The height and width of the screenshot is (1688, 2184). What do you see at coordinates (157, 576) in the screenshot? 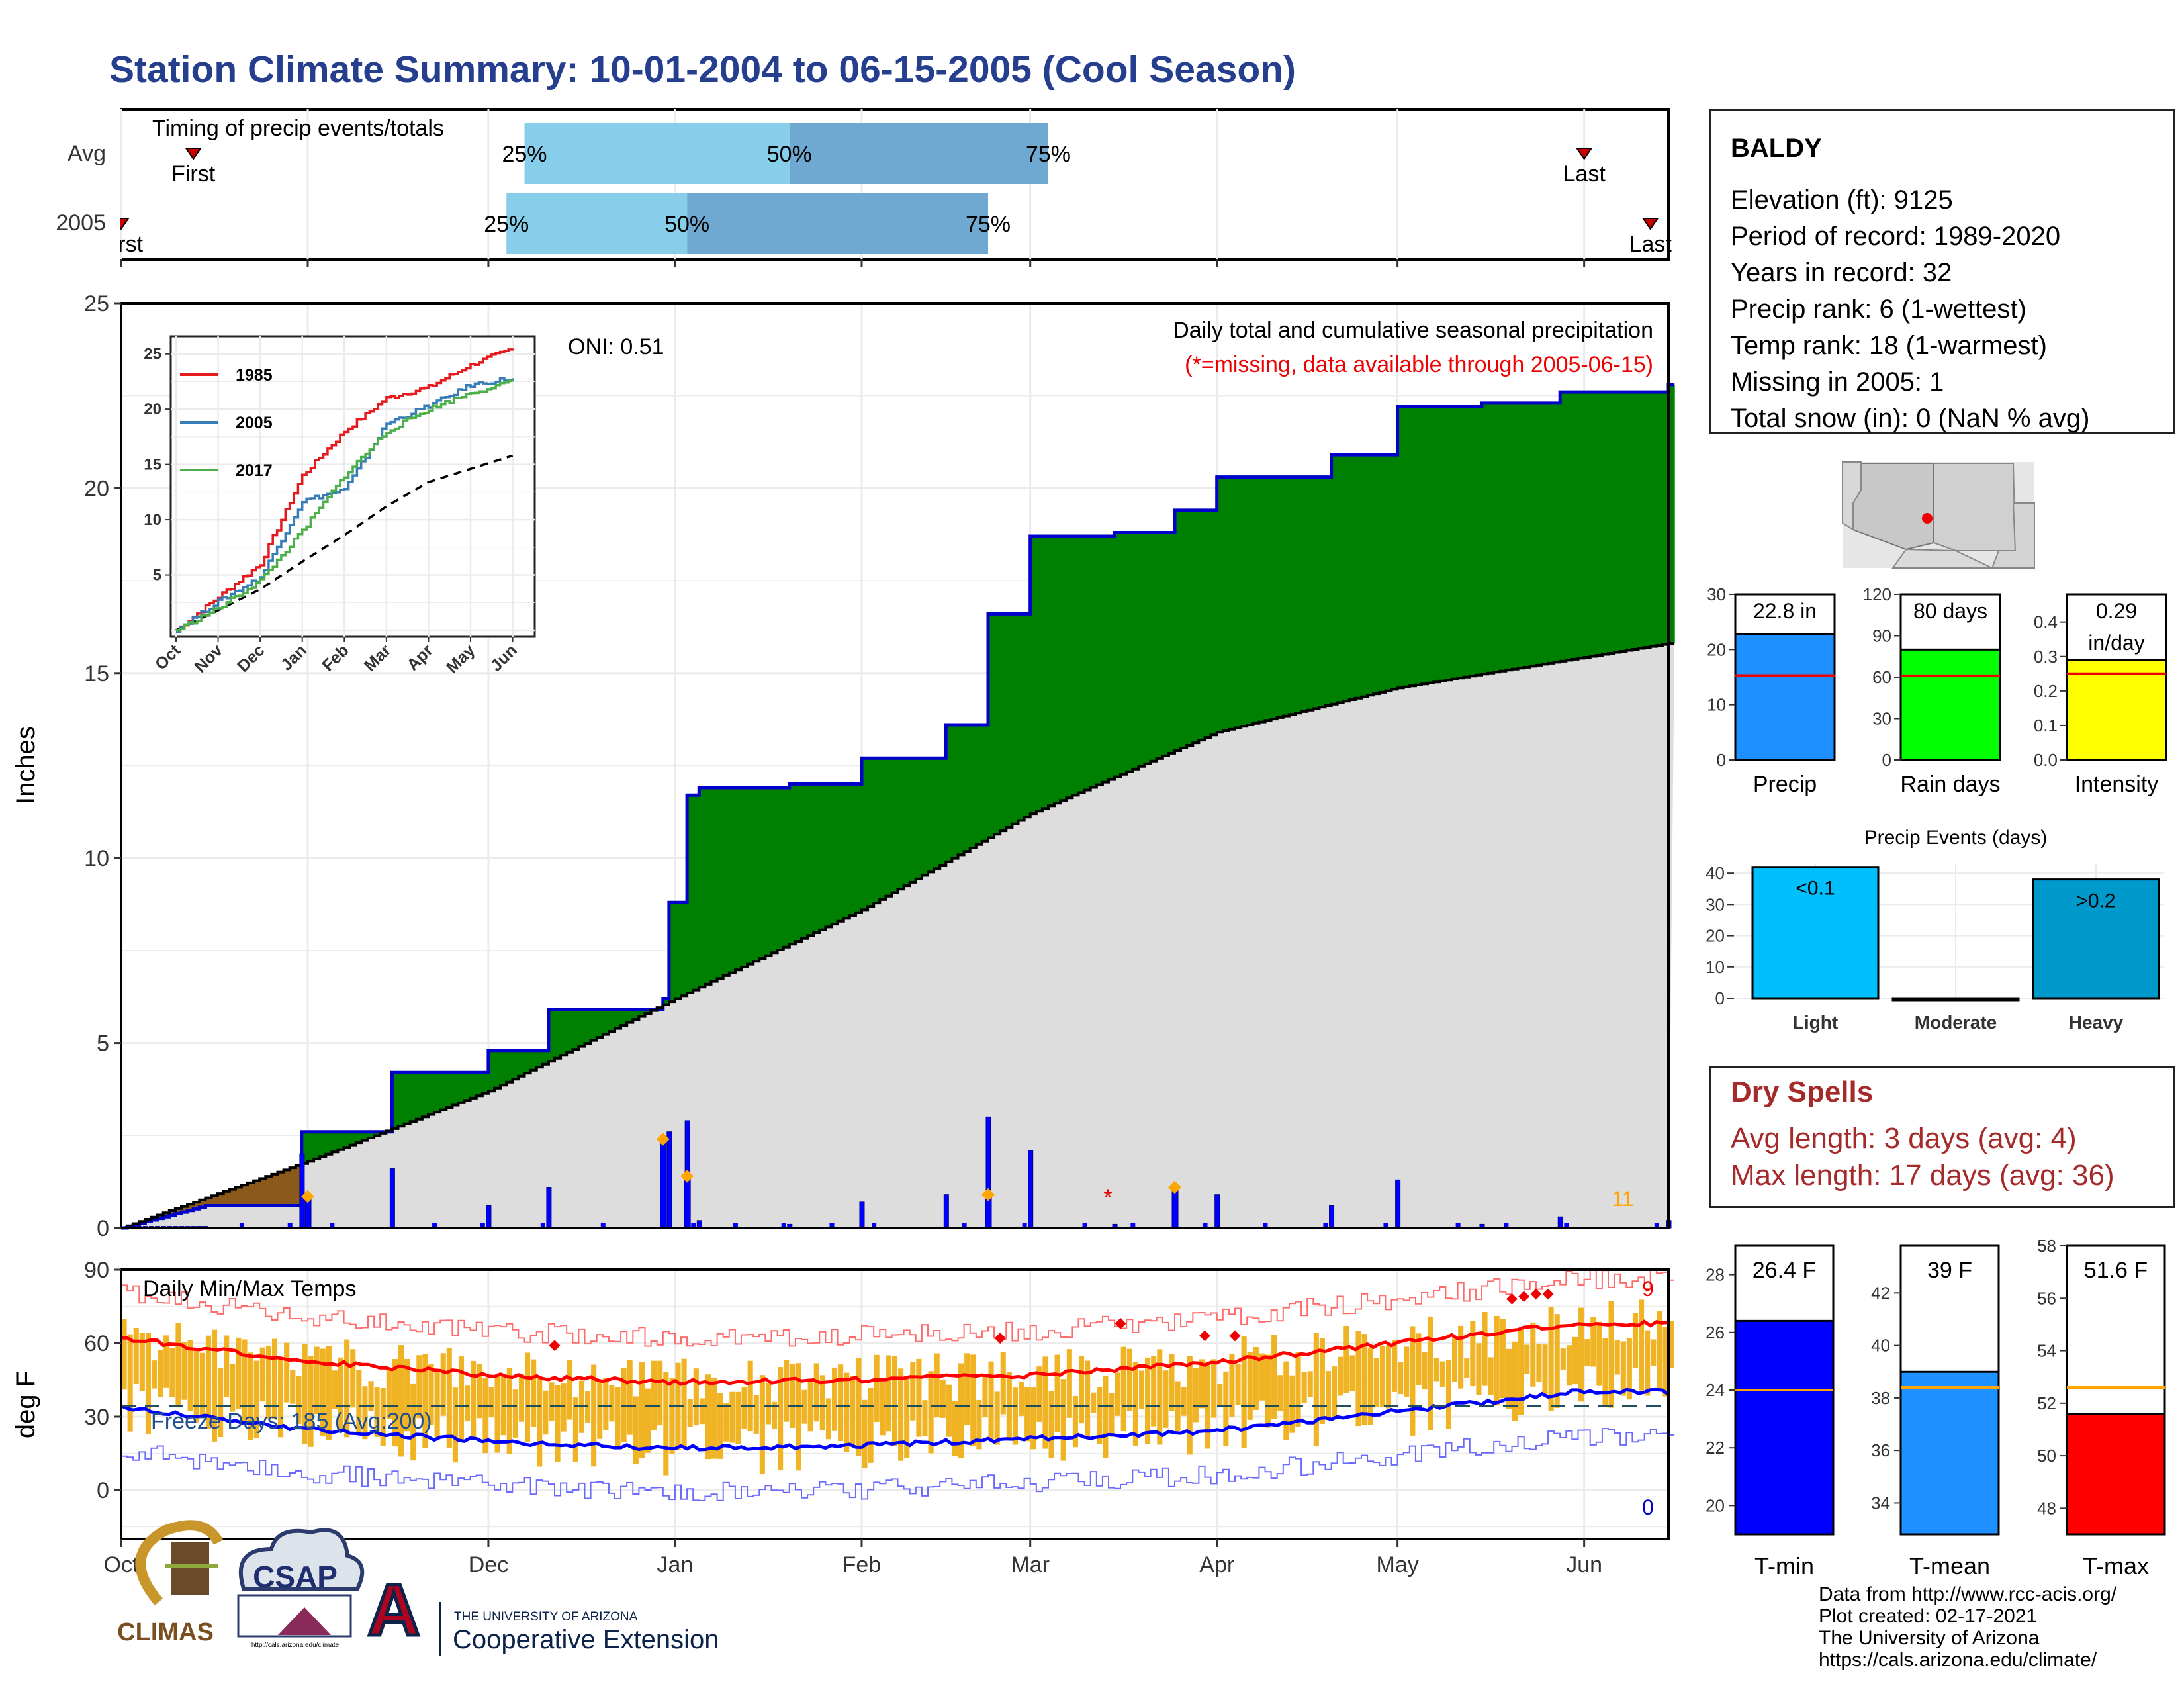
I see `inset-y-tick-label: 5` at bounding box center [157, 576].